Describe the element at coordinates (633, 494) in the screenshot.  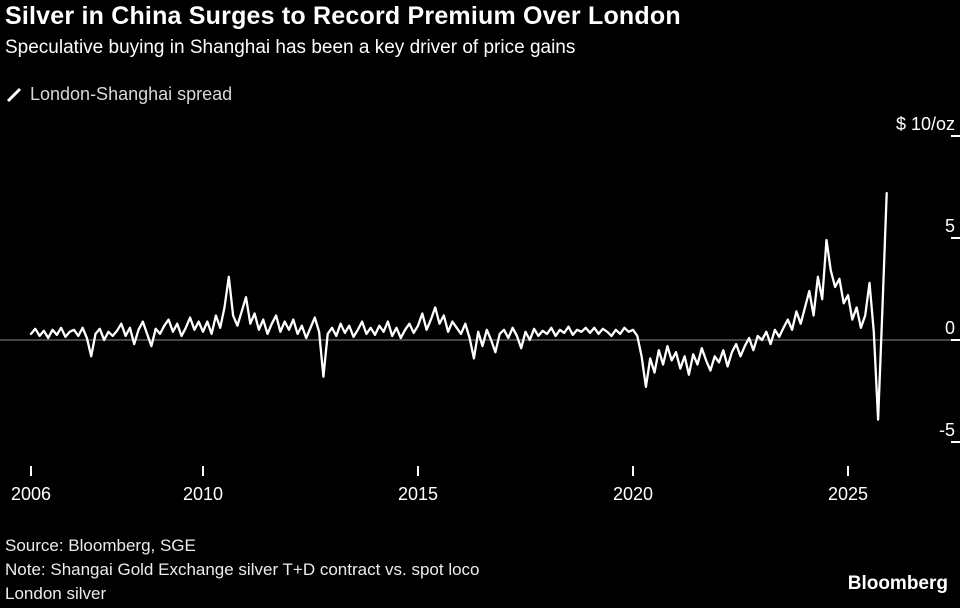
I see `x-axis-tick-label: 2020` at that location.